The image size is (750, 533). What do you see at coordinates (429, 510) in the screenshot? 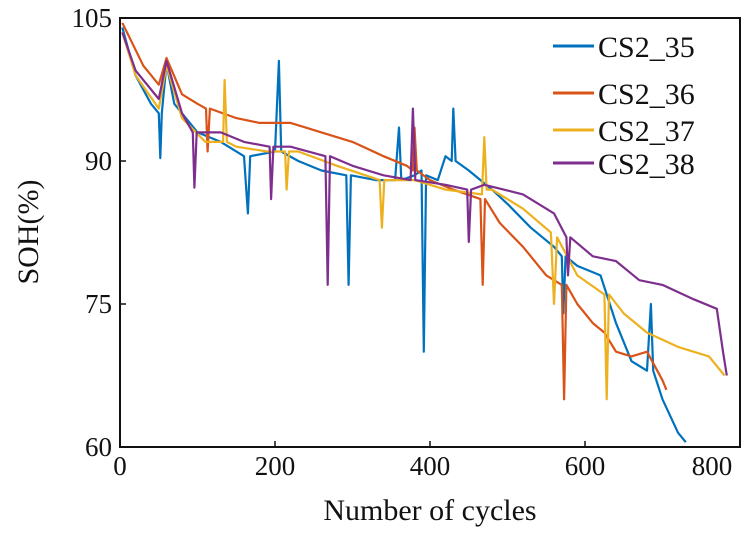
I see `x-axis-label: Number of cycles` at bounding box center [429, 510].